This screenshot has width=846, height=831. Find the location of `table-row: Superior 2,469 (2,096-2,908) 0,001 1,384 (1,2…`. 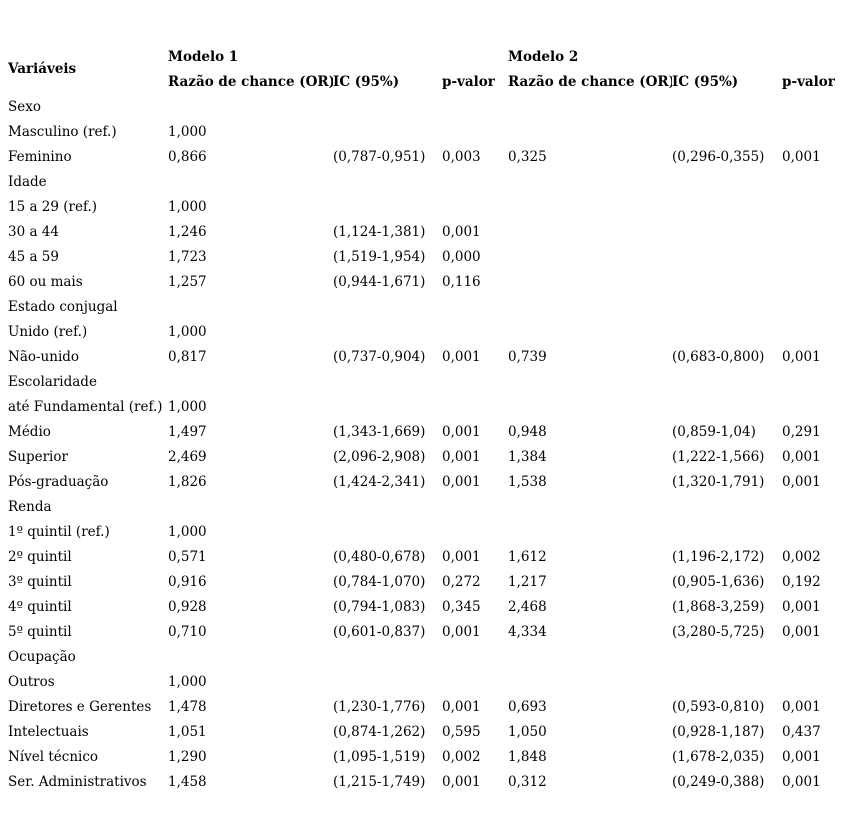

table-row: Superior 2,469 (2,096-2,908) 0,001 1,384 (1,2… is located at coordinates (427, 456).